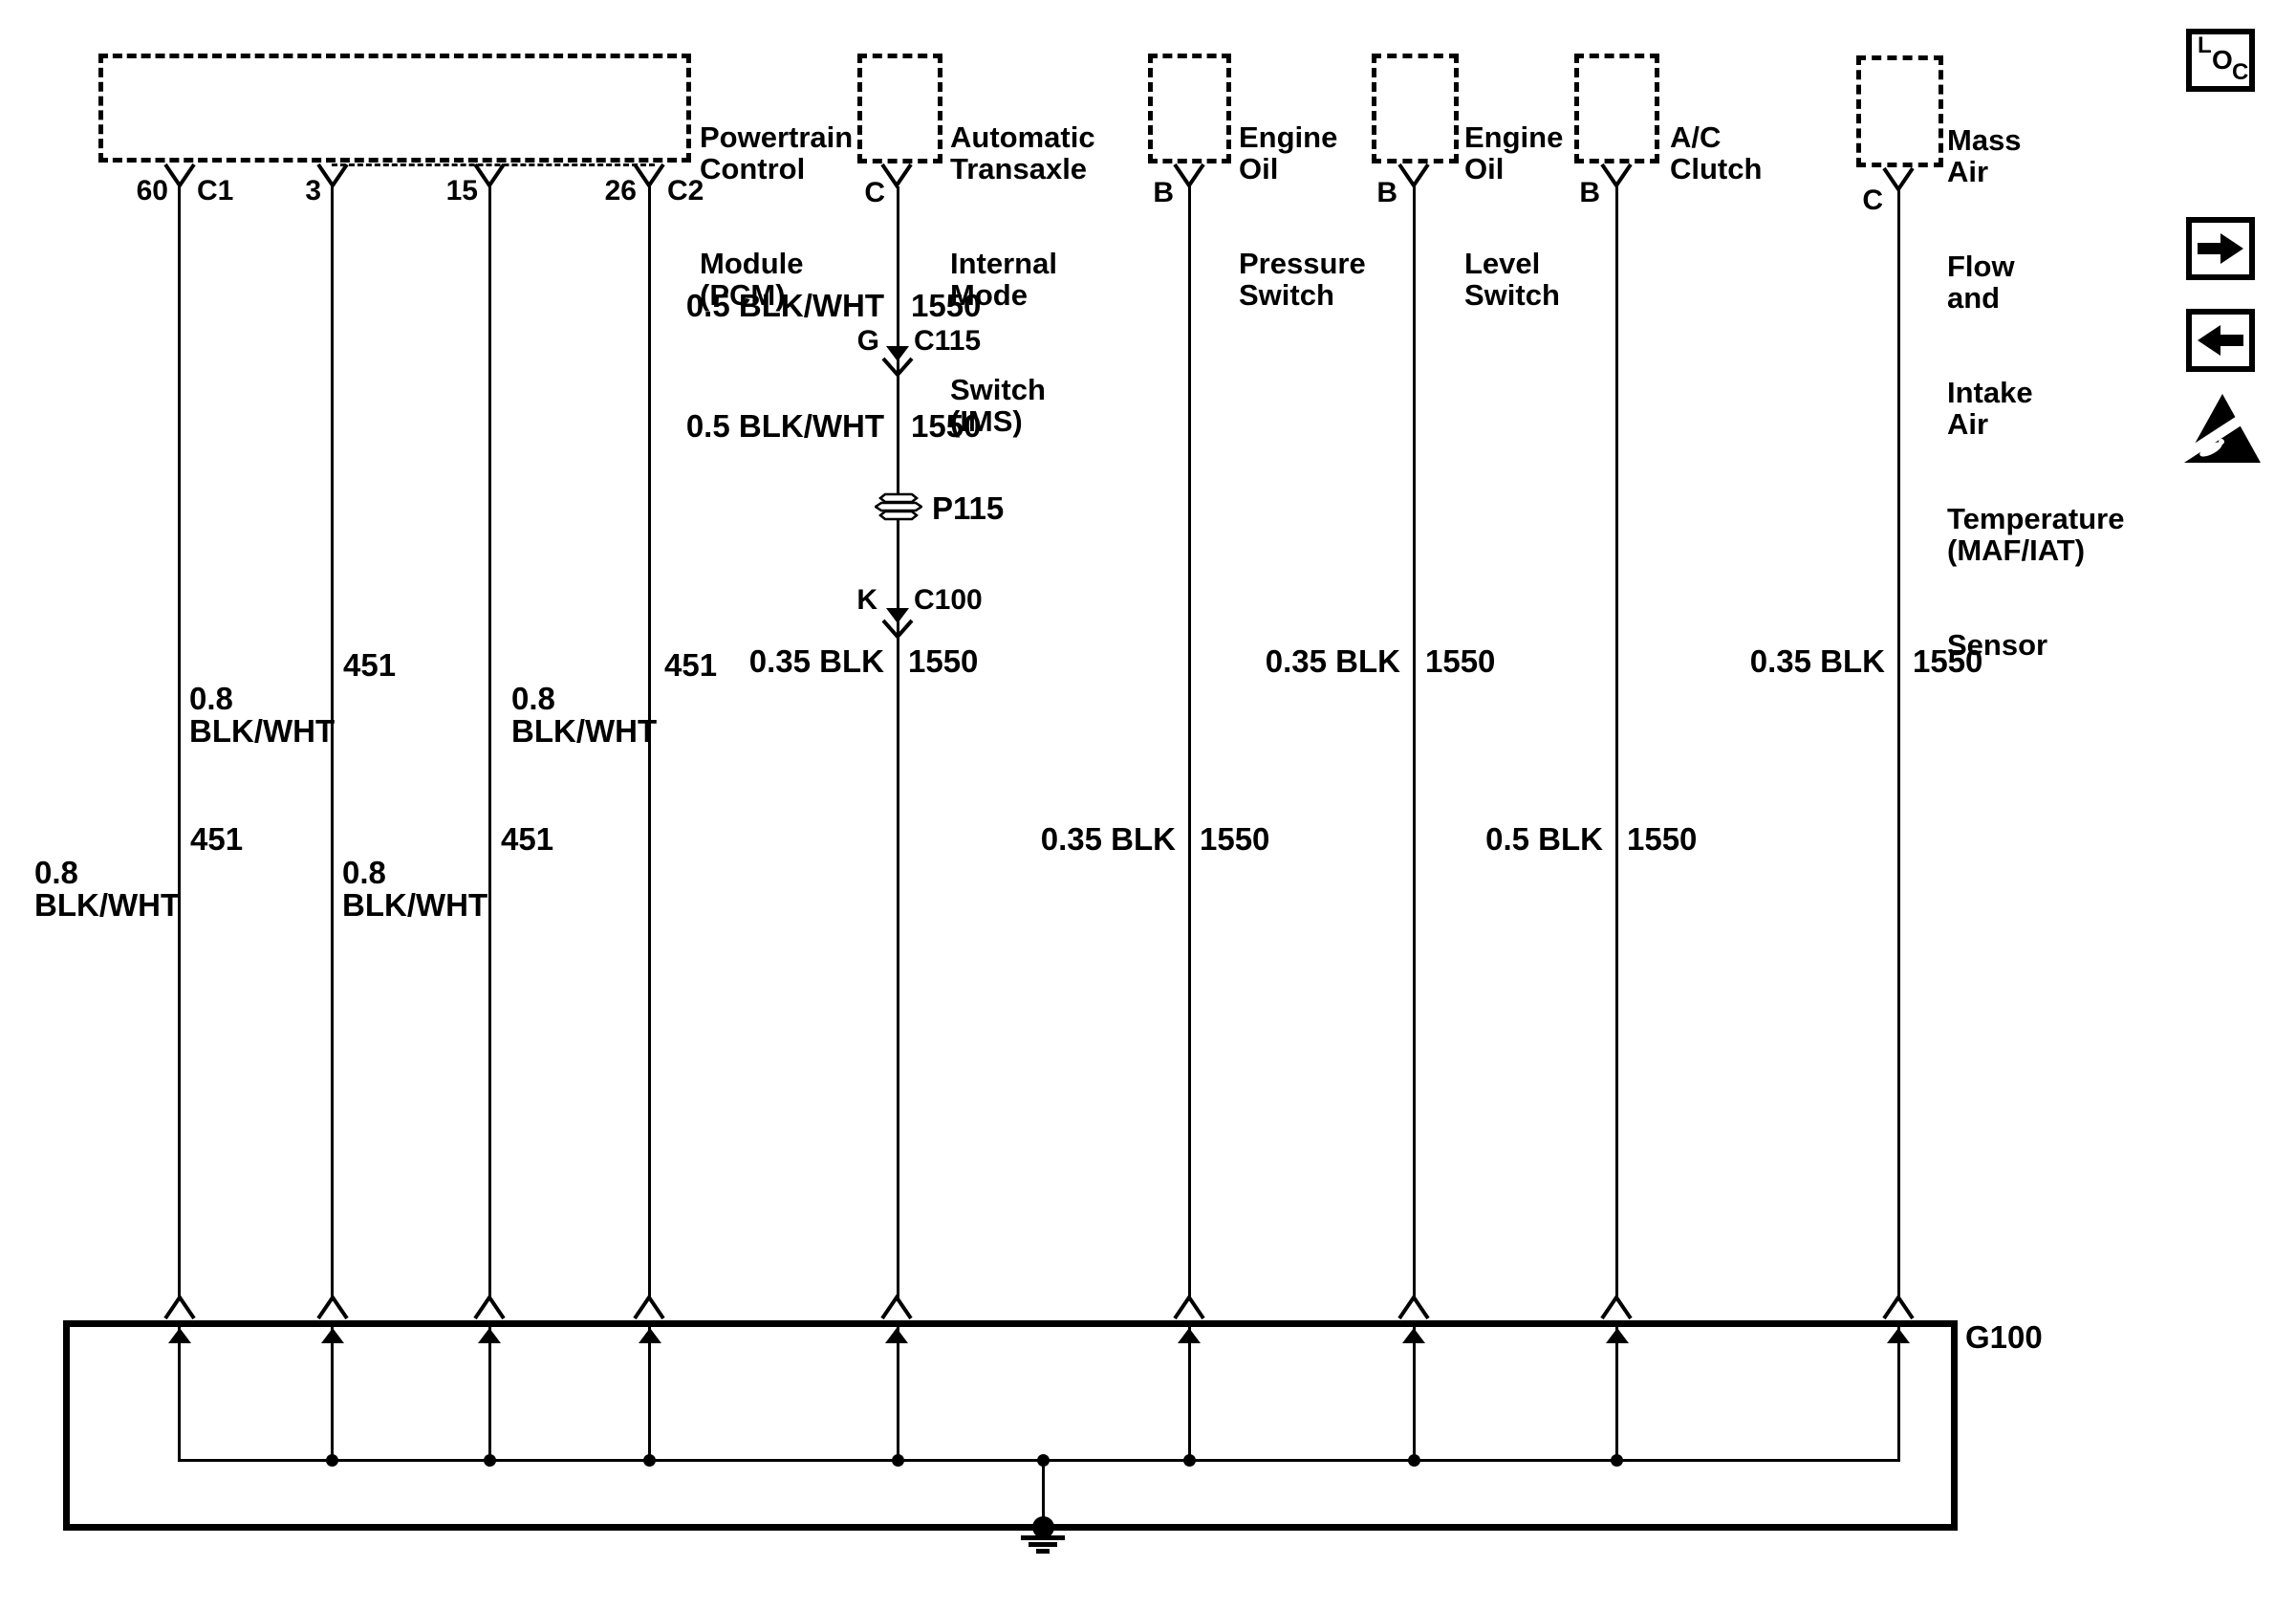 This screenshot has width=2296, height=1610. What do you see at coordinates (1544, 839) in the screenshot?
I see `wire-gauge-label: 0.5 BLK` at bounding box center [1544, 839].